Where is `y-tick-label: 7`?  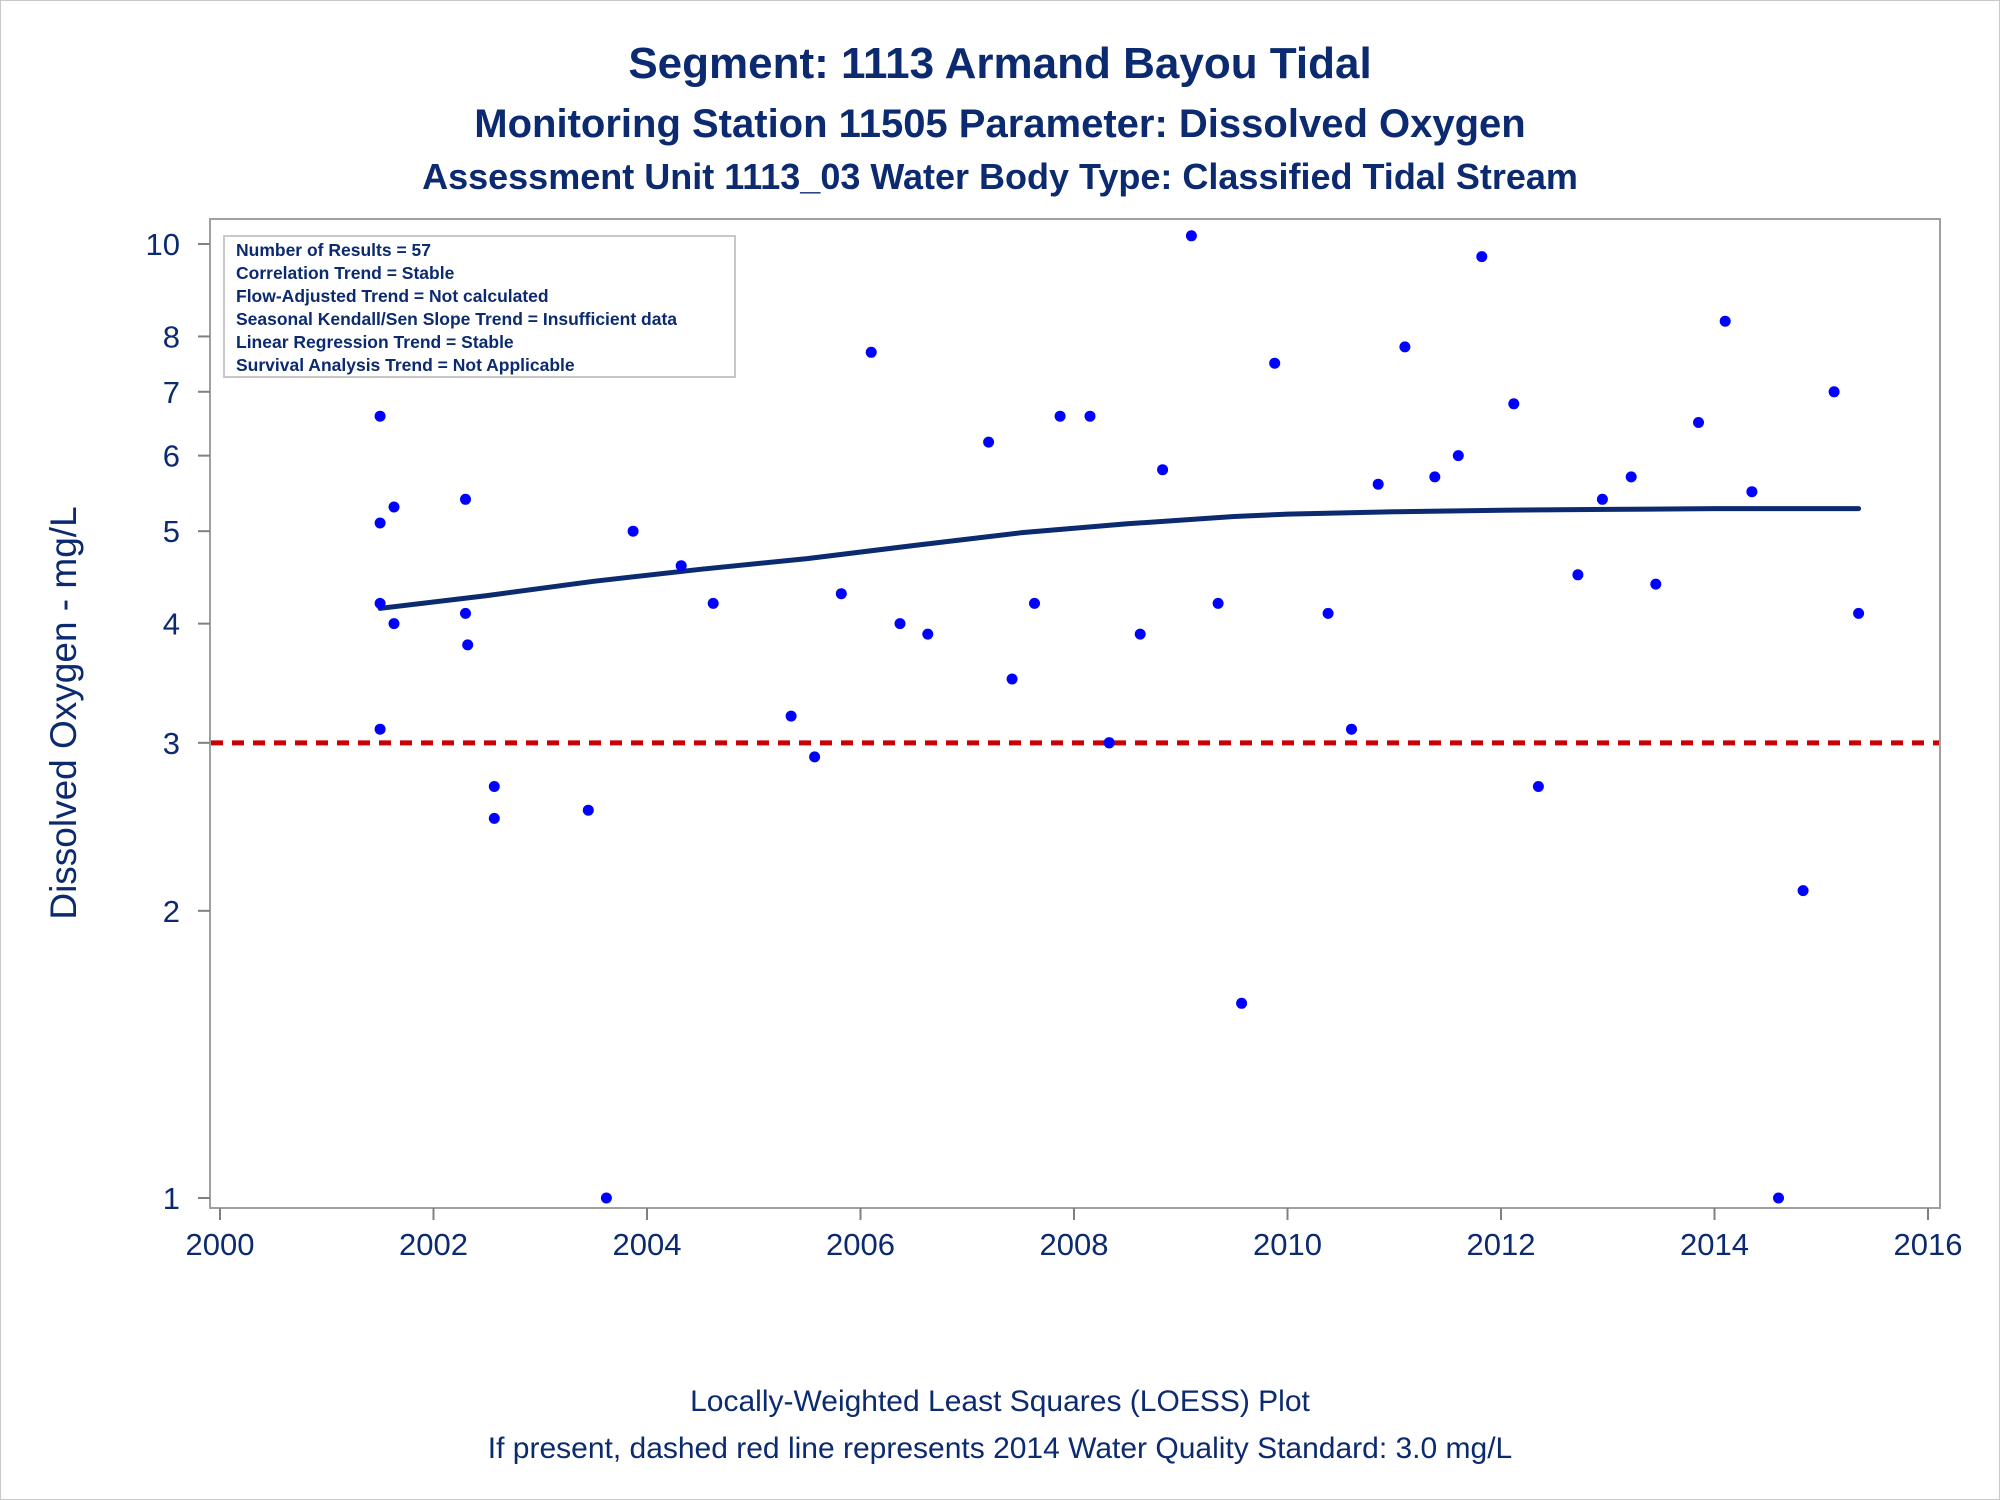 y-tick-label: 7 is located at coordinates (171, 392).